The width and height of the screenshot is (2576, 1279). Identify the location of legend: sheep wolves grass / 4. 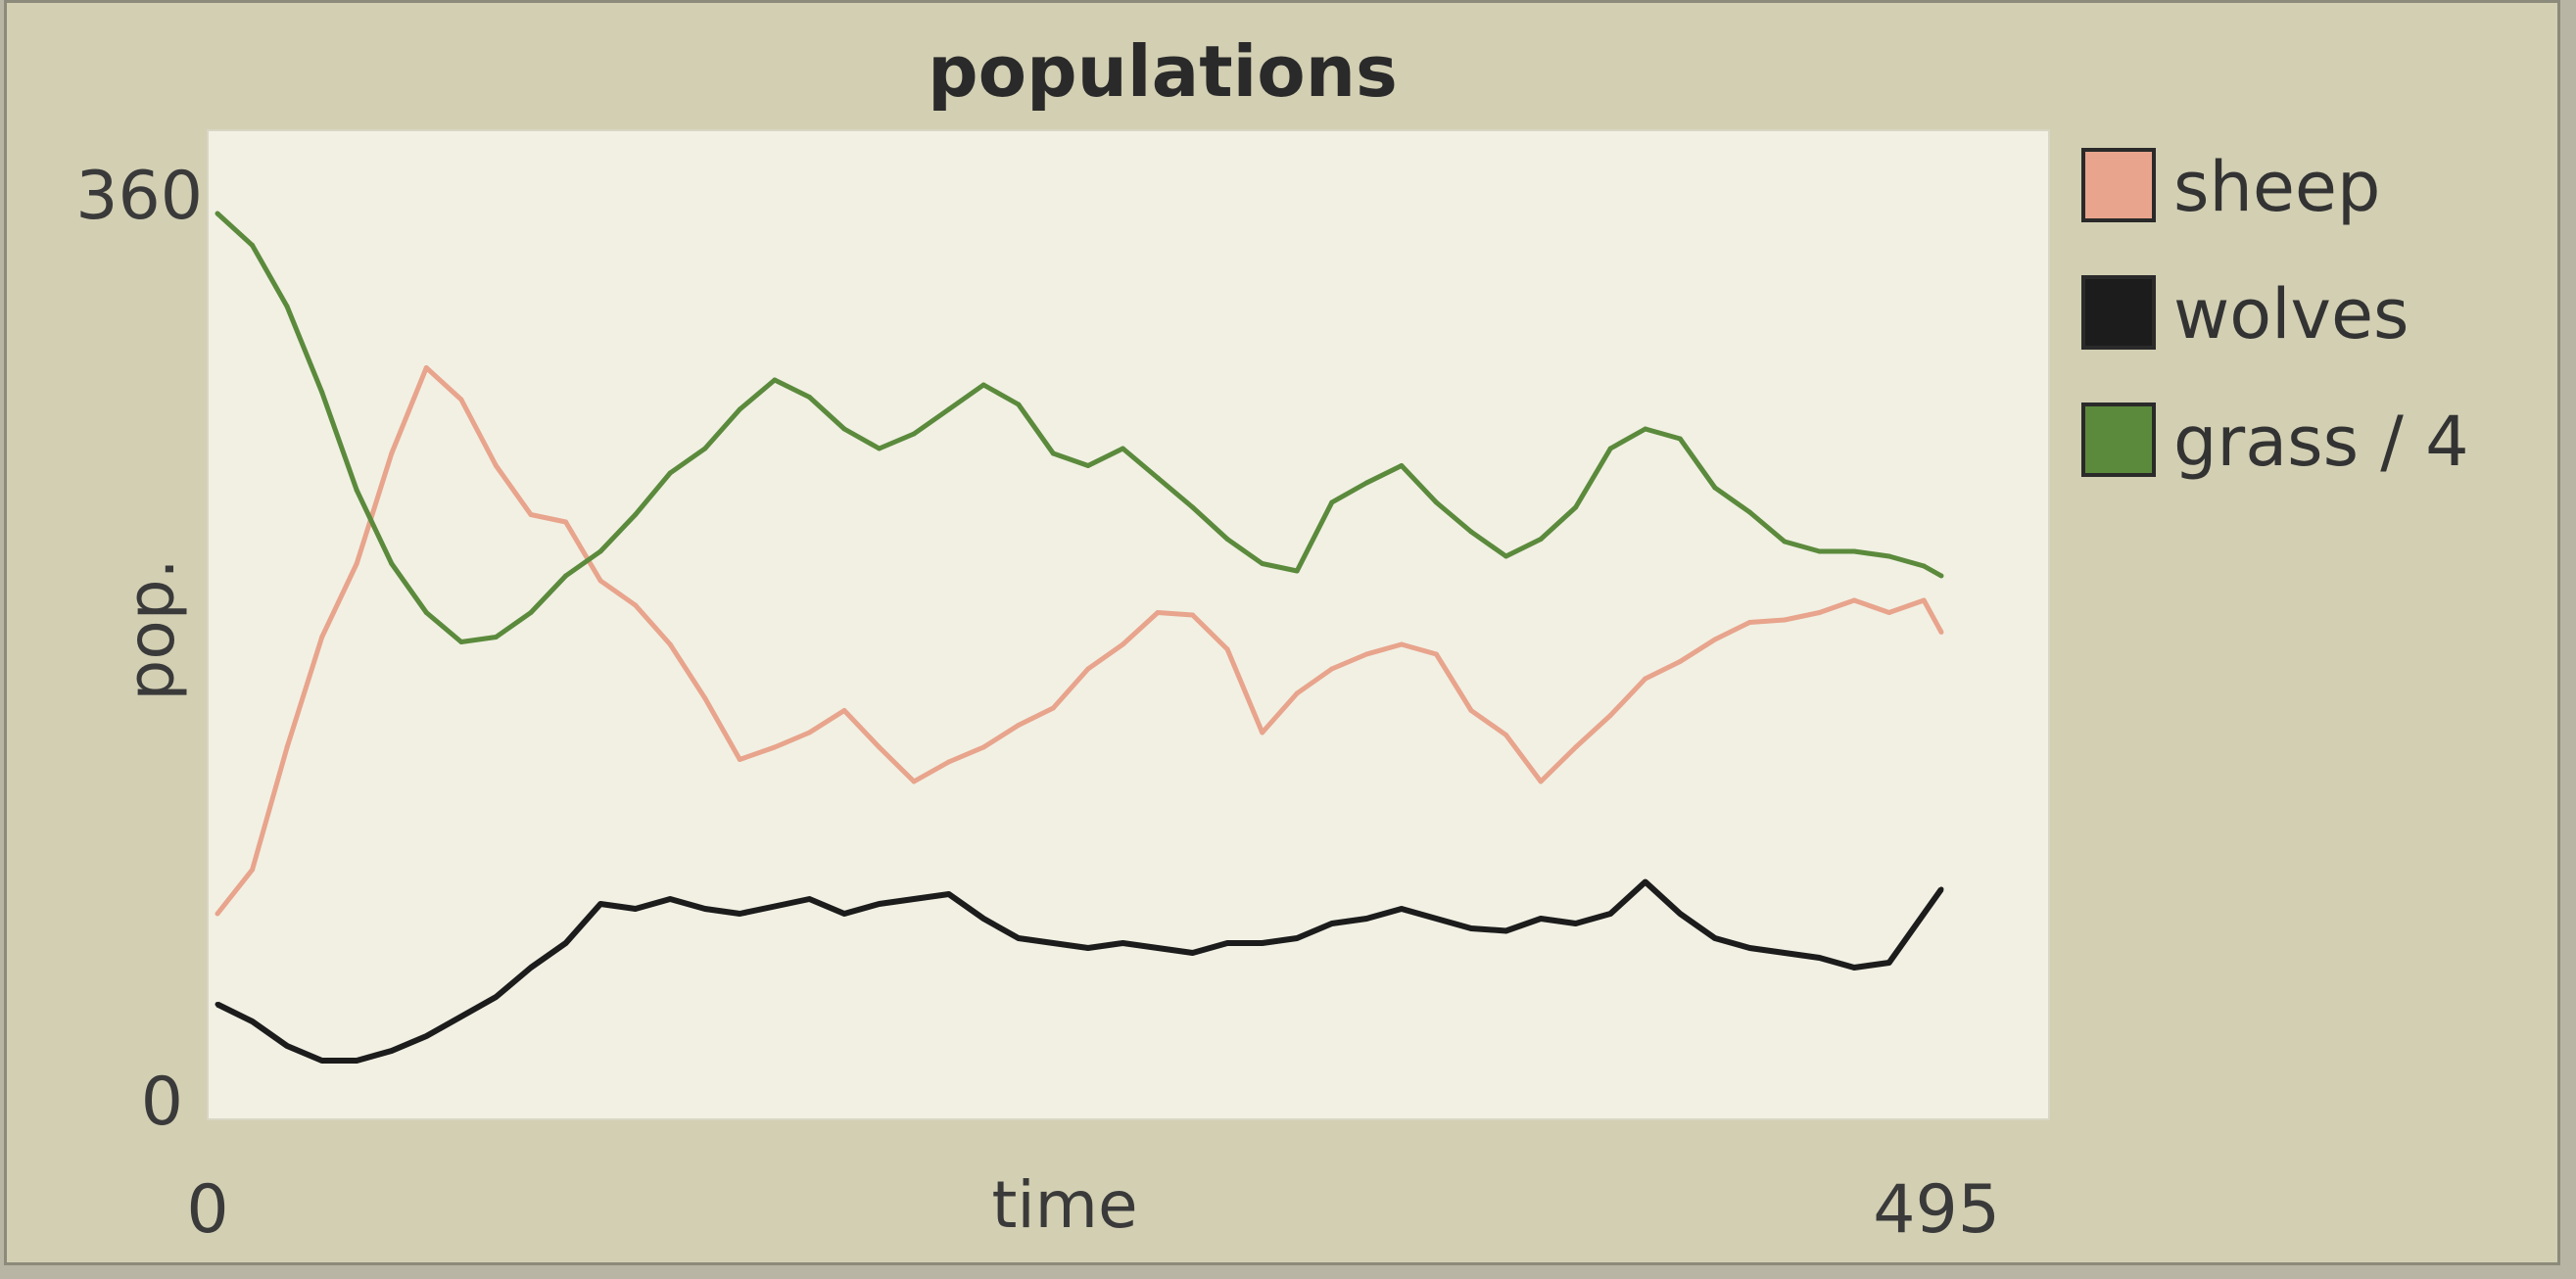
(2275, 314).